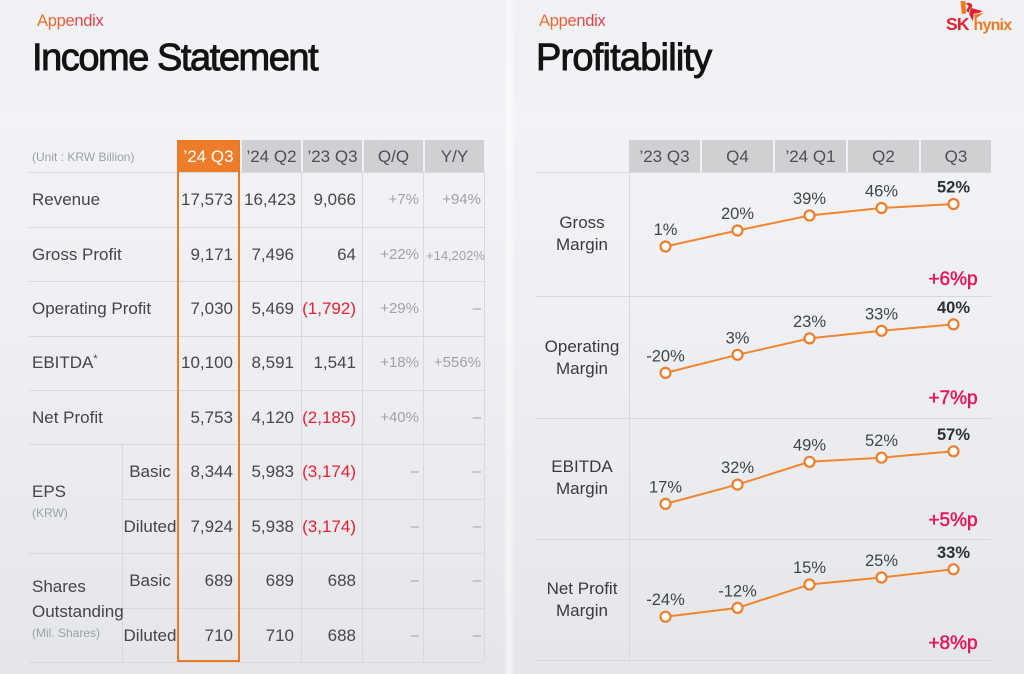 This screenshot has width=1024, height=674. I want to click on svg-text: 15%, so click(809, 568).